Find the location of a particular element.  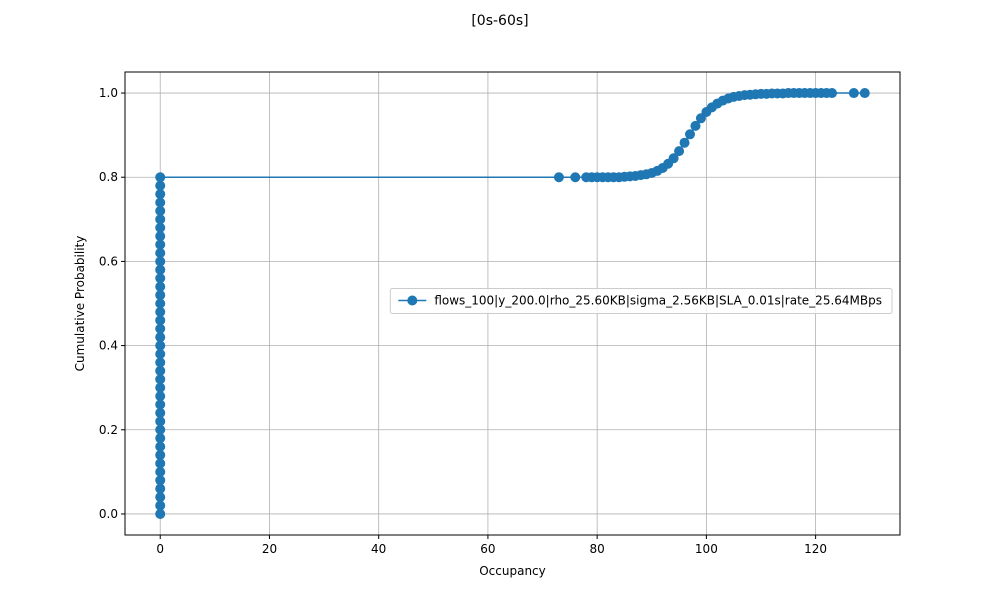

y-tick-label: 0.6 is located at coordinates (108, 261).